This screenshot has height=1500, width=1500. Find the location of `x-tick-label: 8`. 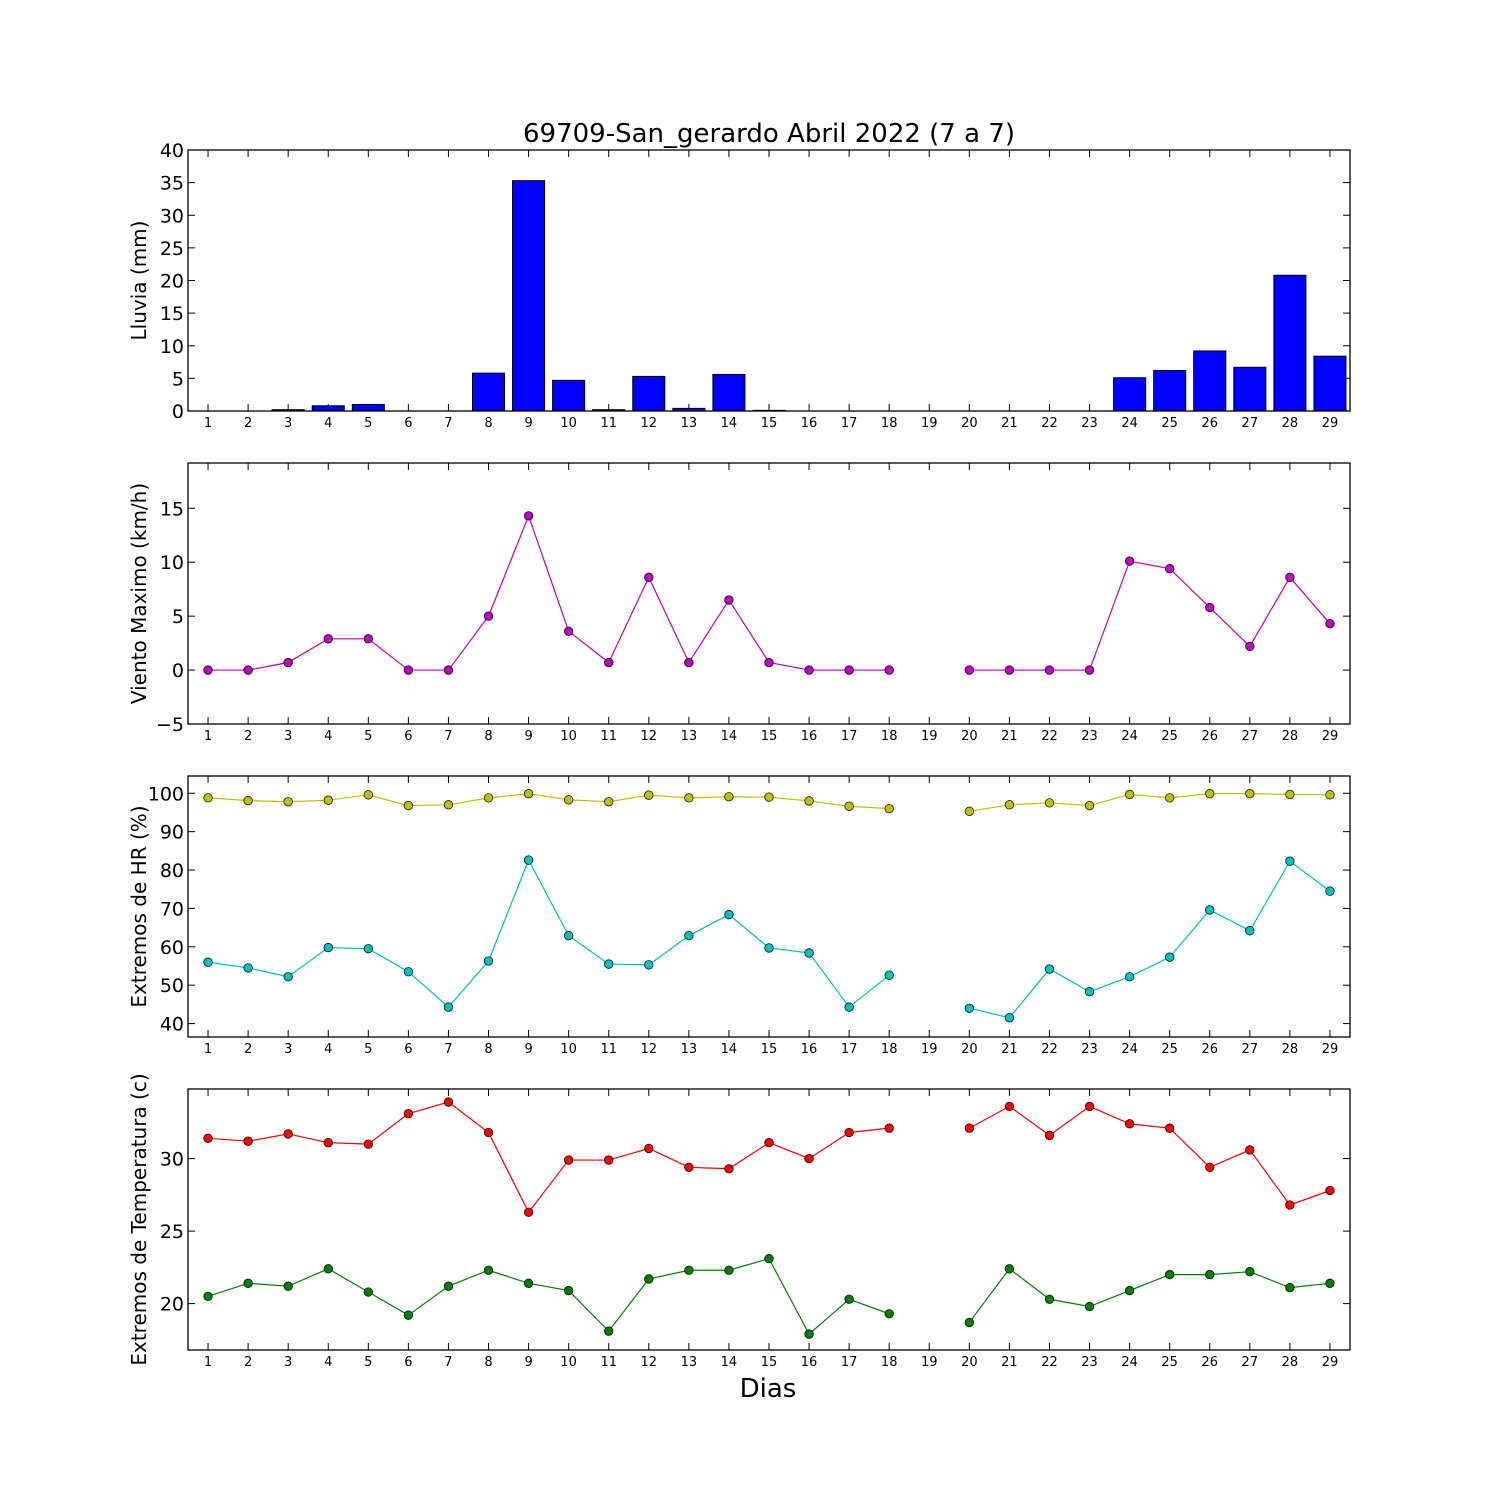

x-tick-label: 8 is located at coordinates (488, 1049).